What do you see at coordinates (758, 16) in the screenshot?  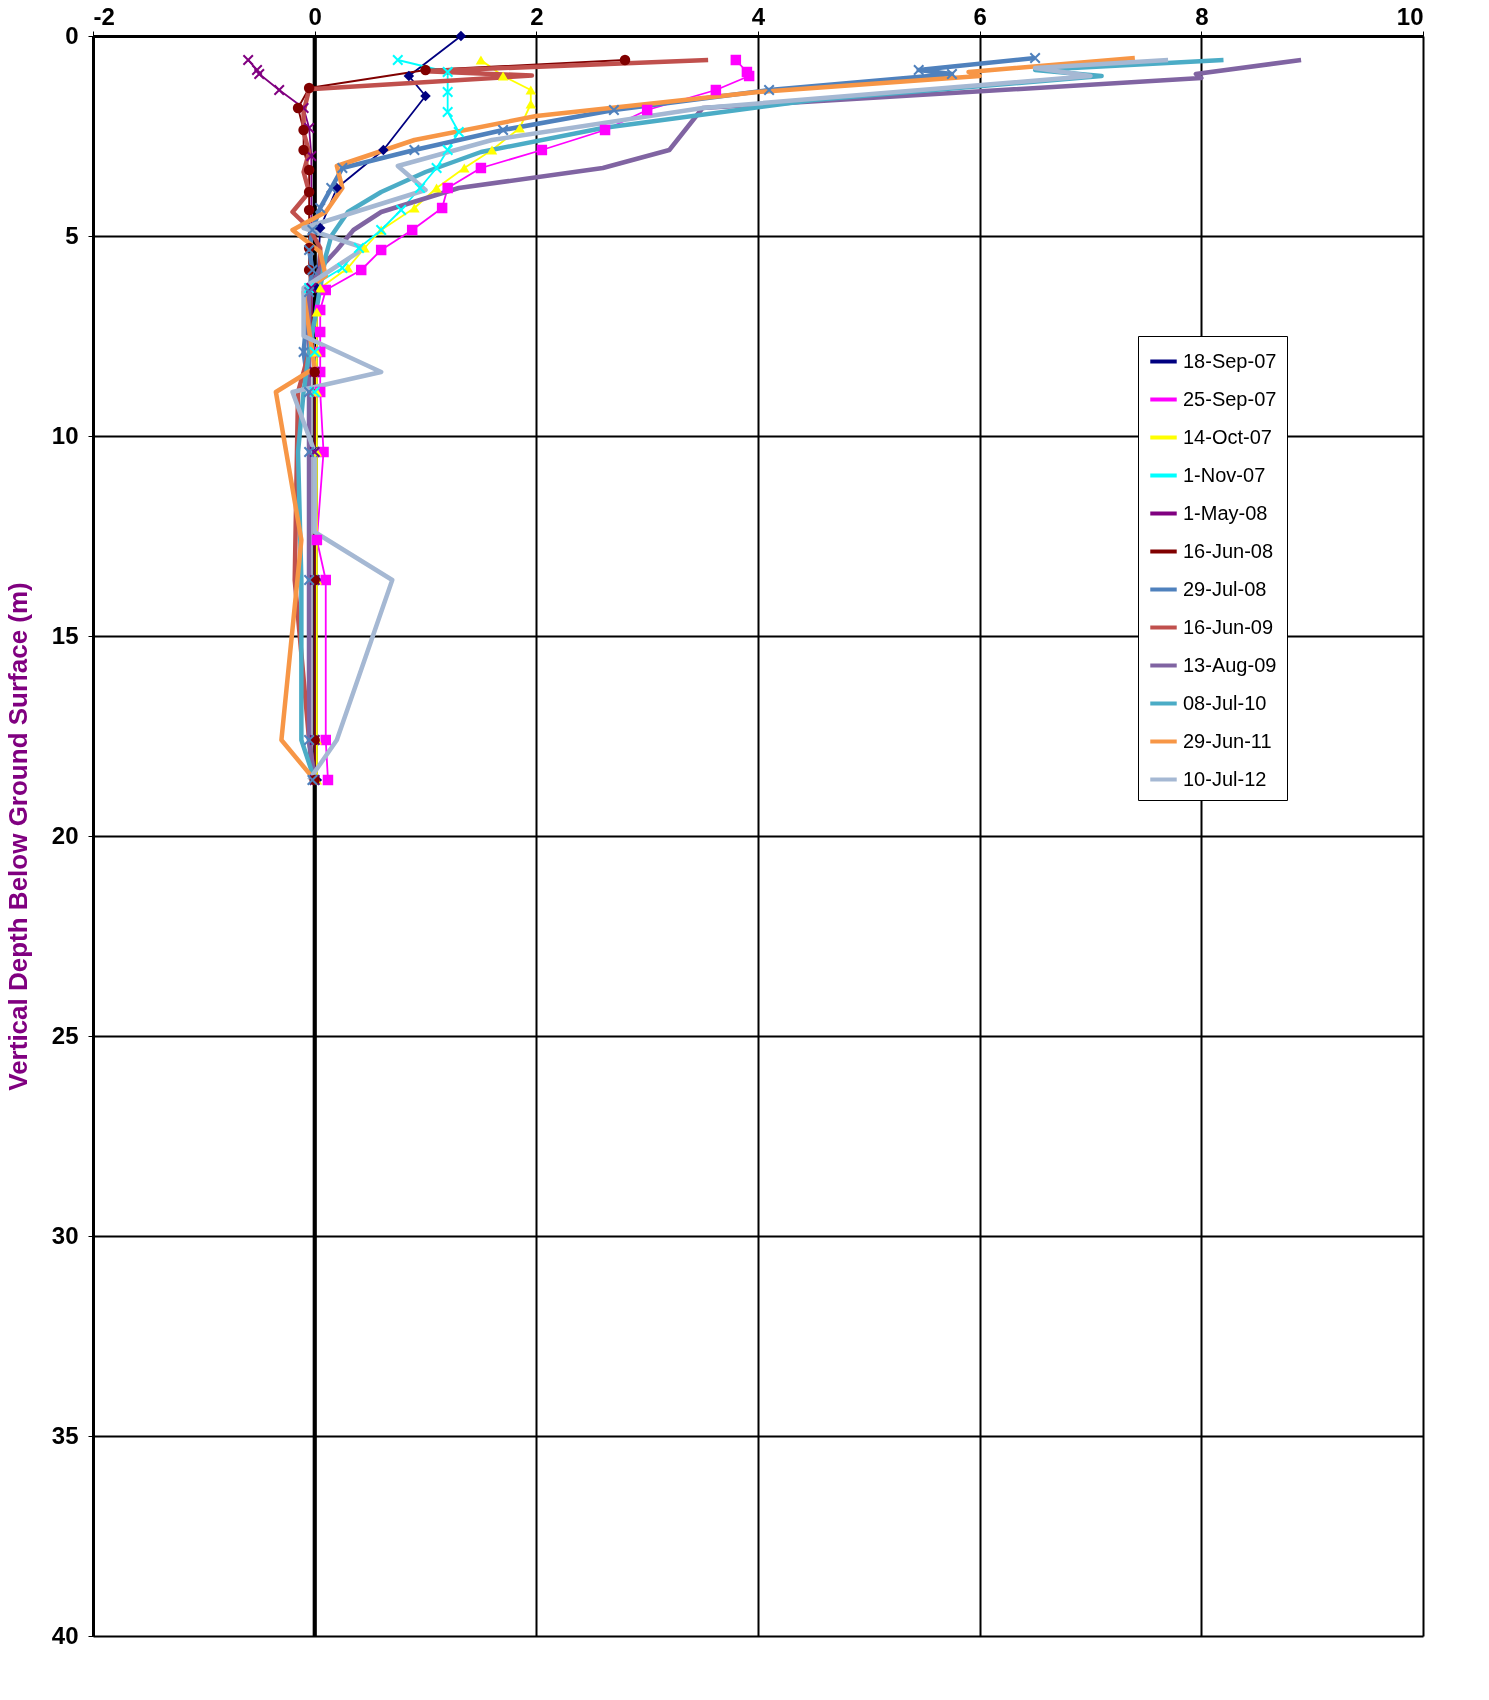 I see `x-tick-label: 4` at bounding box center [758, 16].